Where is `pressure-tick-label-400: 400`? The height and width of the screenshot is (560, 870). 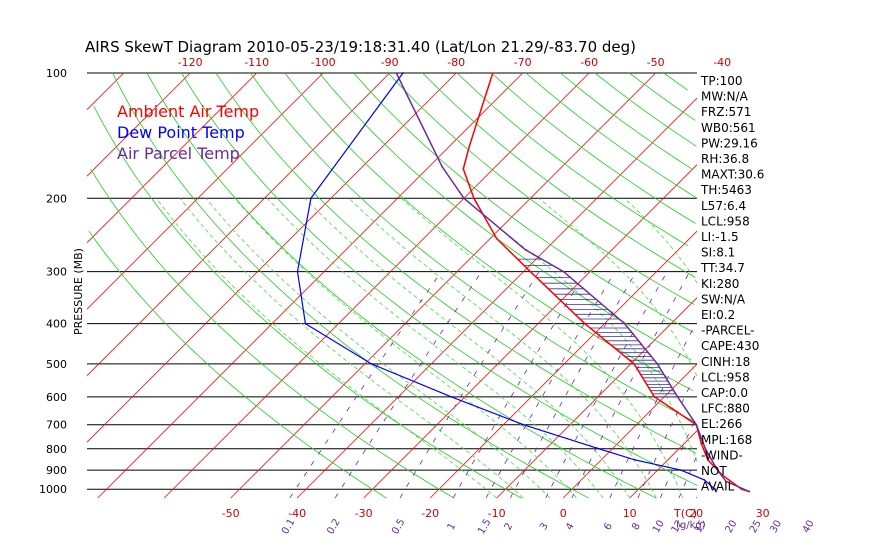 pressure-tick-label-400: 400 is located at coordinates (56, 324).